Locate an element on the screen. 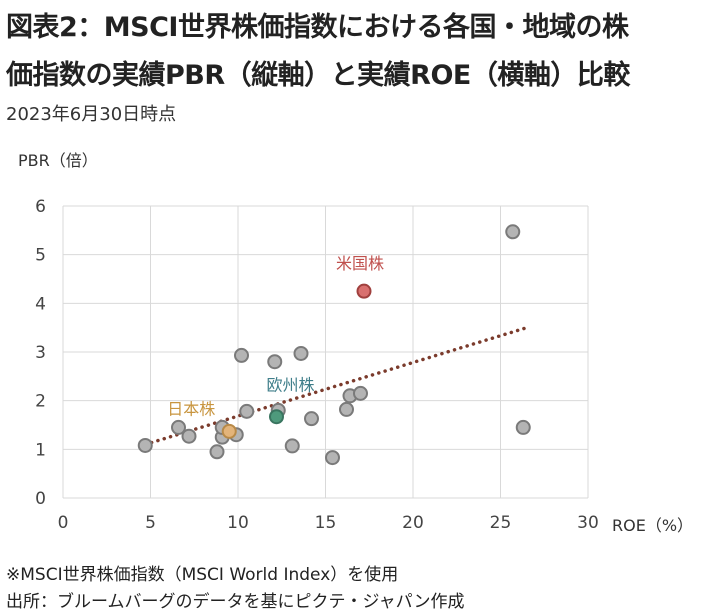 The height and width of the screenshot is (615, 724). y-tick-label: 4 is located at coordinates (40, 304).